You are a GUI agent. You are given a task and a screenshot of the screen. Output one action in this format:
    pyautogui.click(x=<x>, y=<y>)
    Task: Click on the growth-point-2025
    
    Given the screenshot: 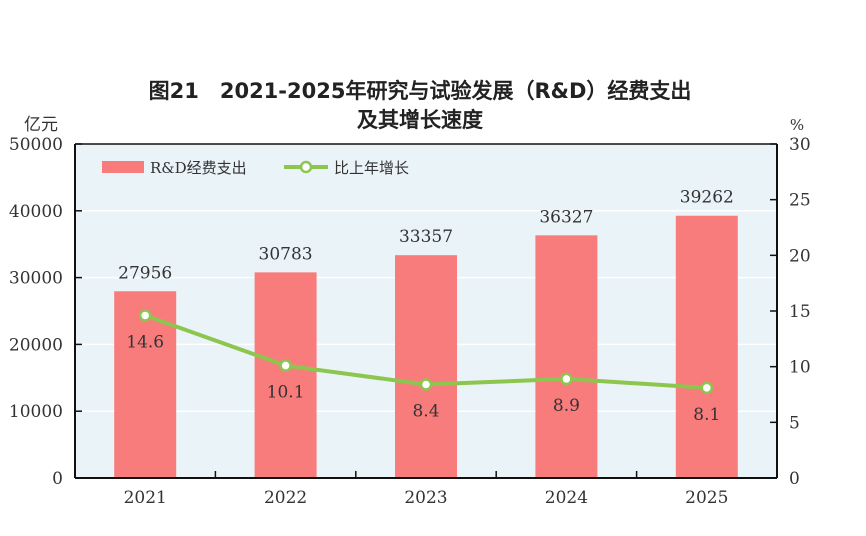 What is the action you would take?
    pyautogui.click(x=707, y=388)
    